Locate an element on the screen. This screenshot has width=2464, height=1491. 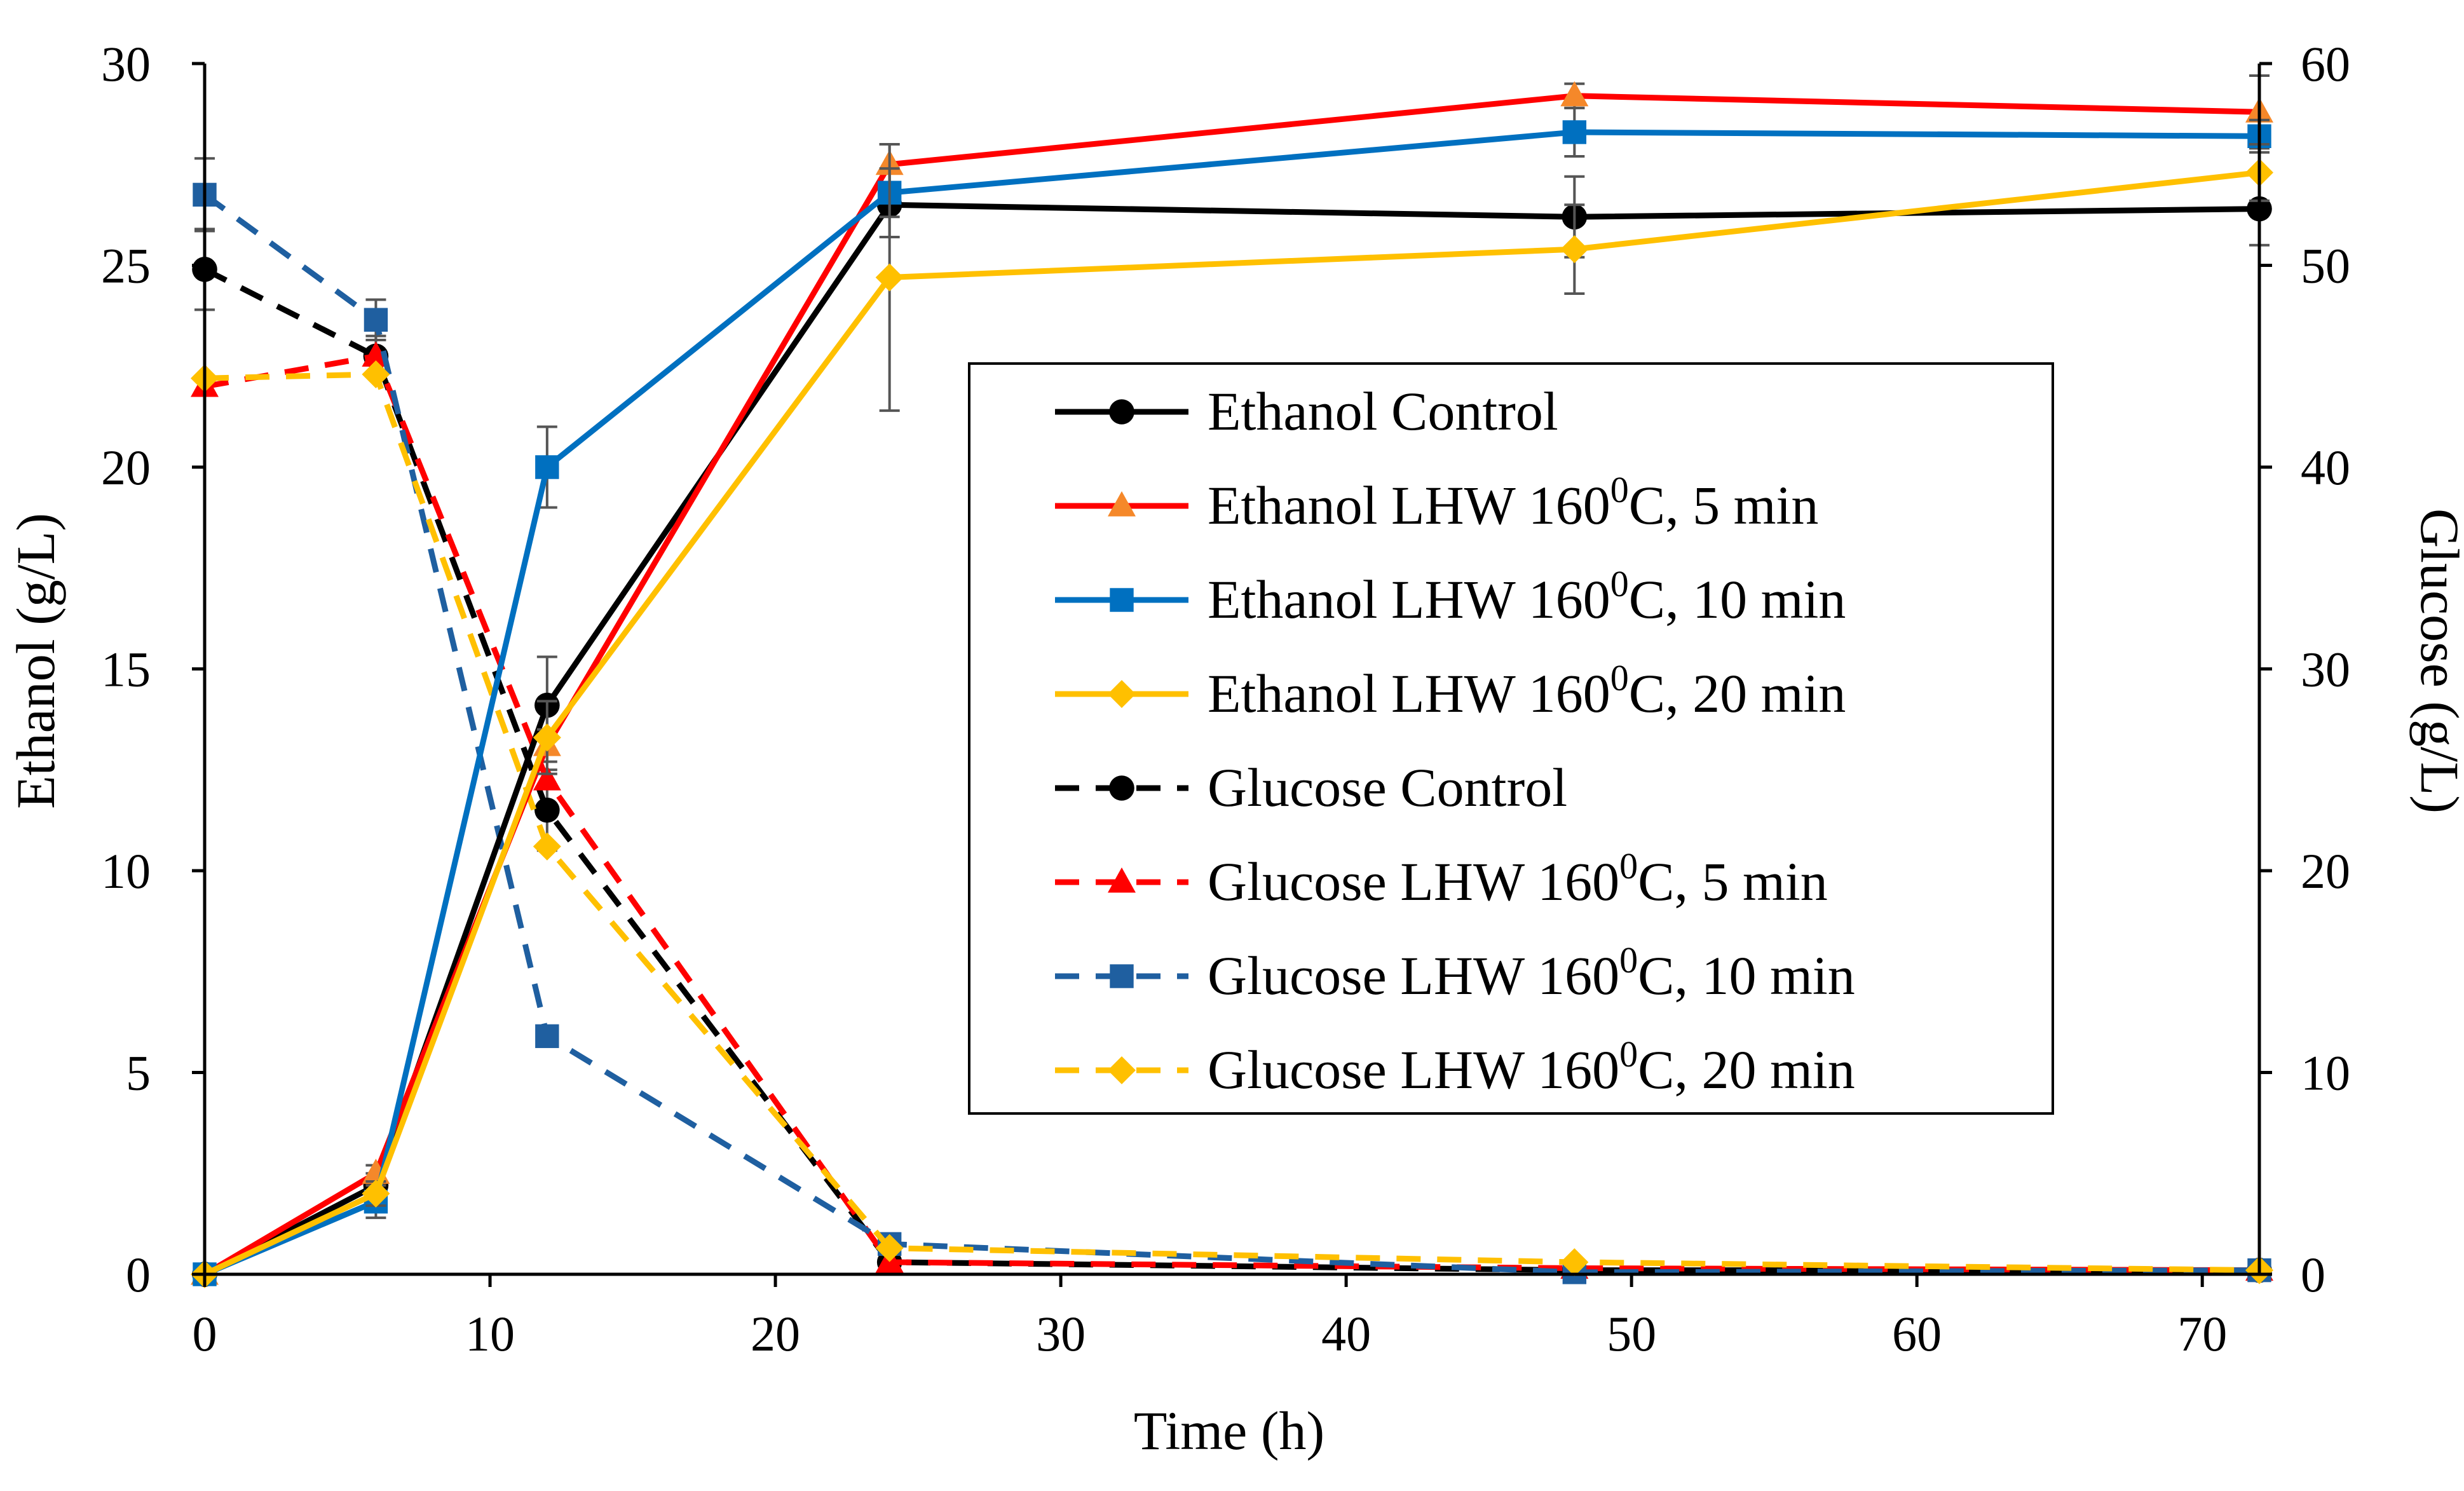
y-left-tick-label: 10 is located at coordinates (126, 871).